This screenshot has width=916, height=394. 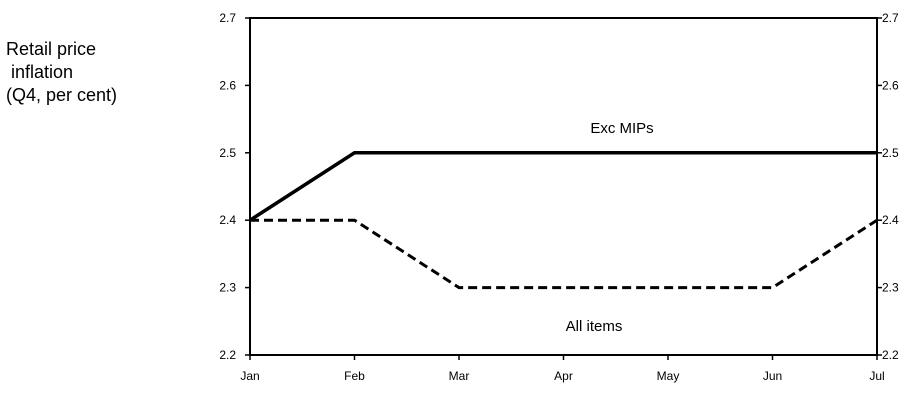 What do you see at coordinates (227, 85) in the screenshot?
I see `y-tick-label-left: 2.6` at bounding box center [227, 85].